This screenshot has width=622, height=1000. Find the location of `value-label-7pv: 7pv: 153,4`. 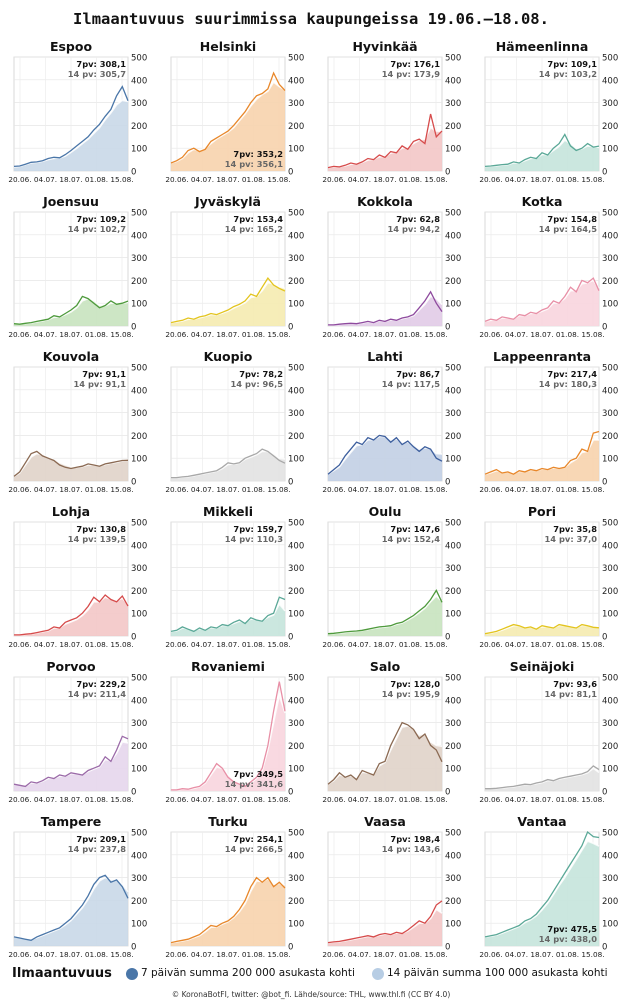

value-label-7pv: 7pv: 153,4 is located at coordinates (258, 219).